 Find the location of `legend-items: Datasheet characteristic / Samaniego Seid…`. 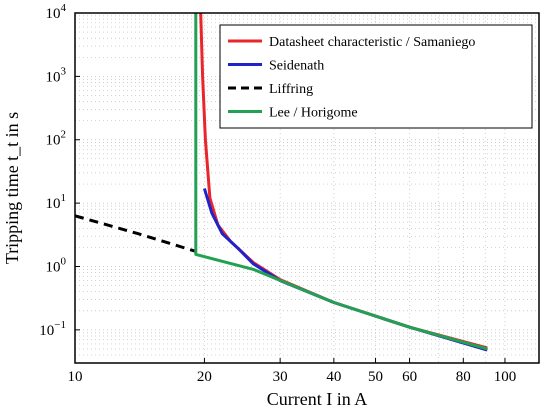

legend-items: Datasheet characteristic / Samaniego Seid… is located at coordinates (351, 78).